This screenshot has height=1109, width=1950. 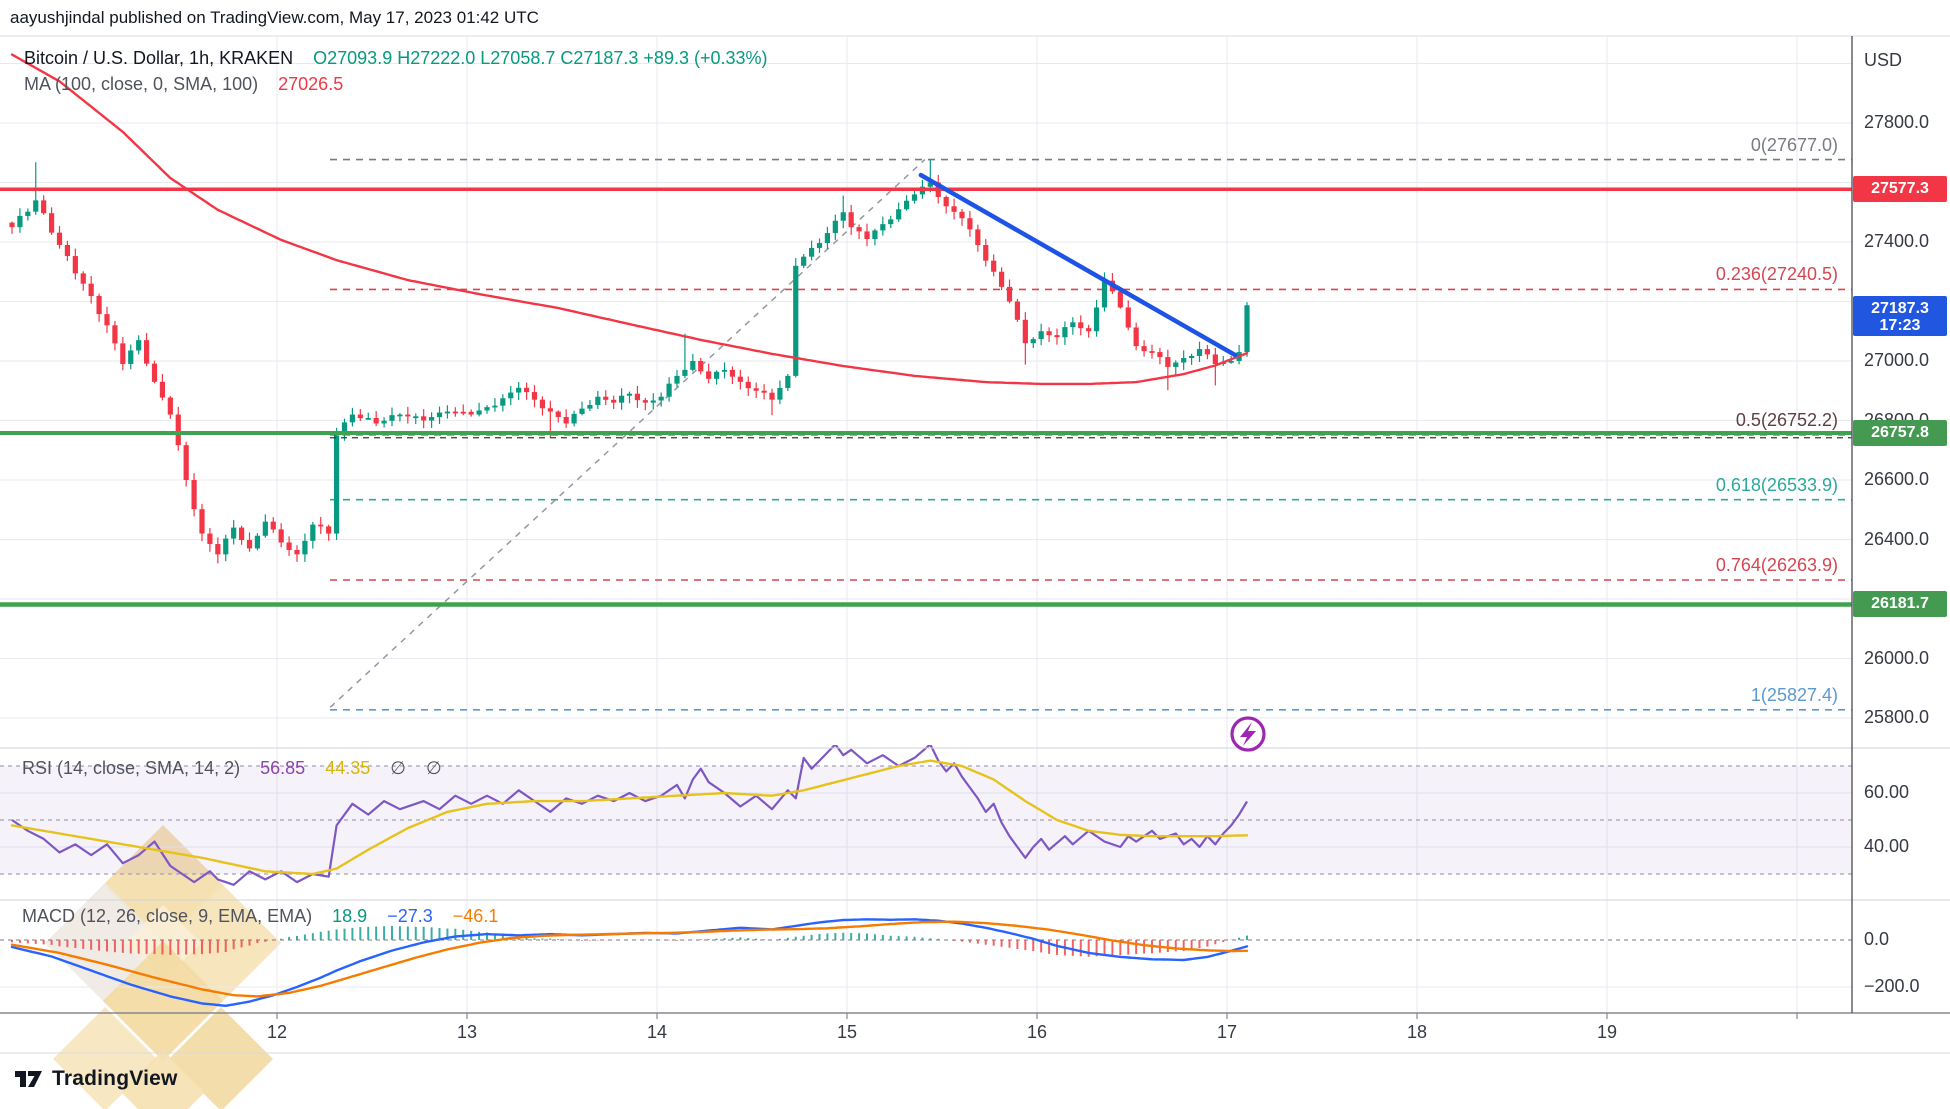 I want to click on ma-legend: MA (100, close, 0, SMA, 100) 27026.5, so click(x=183, y=84).